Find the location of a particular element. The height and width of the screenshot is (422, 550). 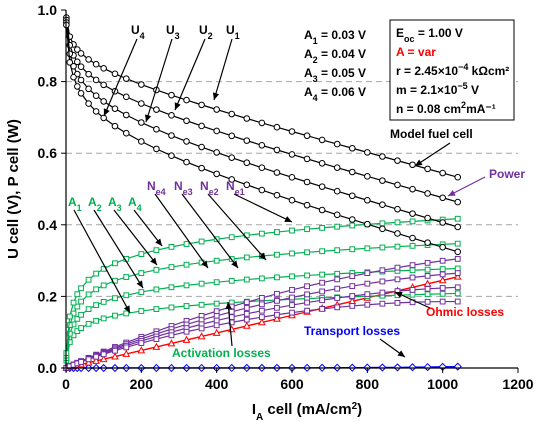

param-A3: A3 = 0.05 V is located at coordinates (335, 75).